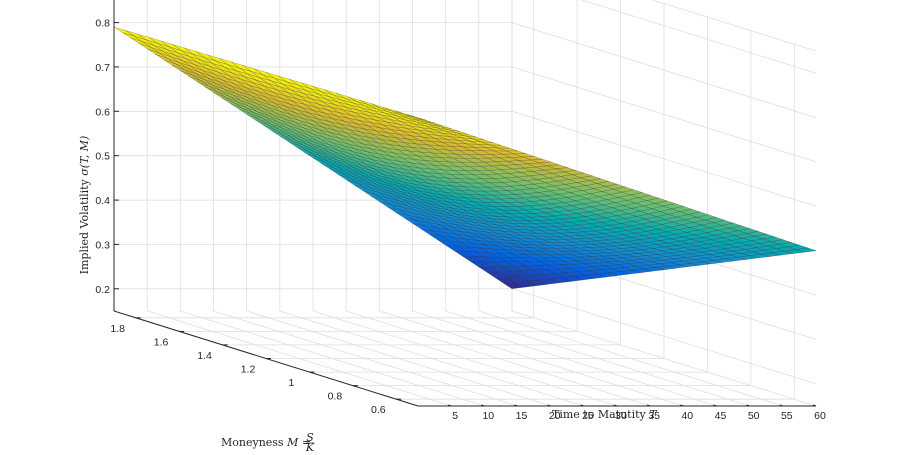 This screenshot has width=900, height=455. Describe the element at coordinates (204, 356) in the screenshot. I see `y-tick-label: 1.4` at that location.